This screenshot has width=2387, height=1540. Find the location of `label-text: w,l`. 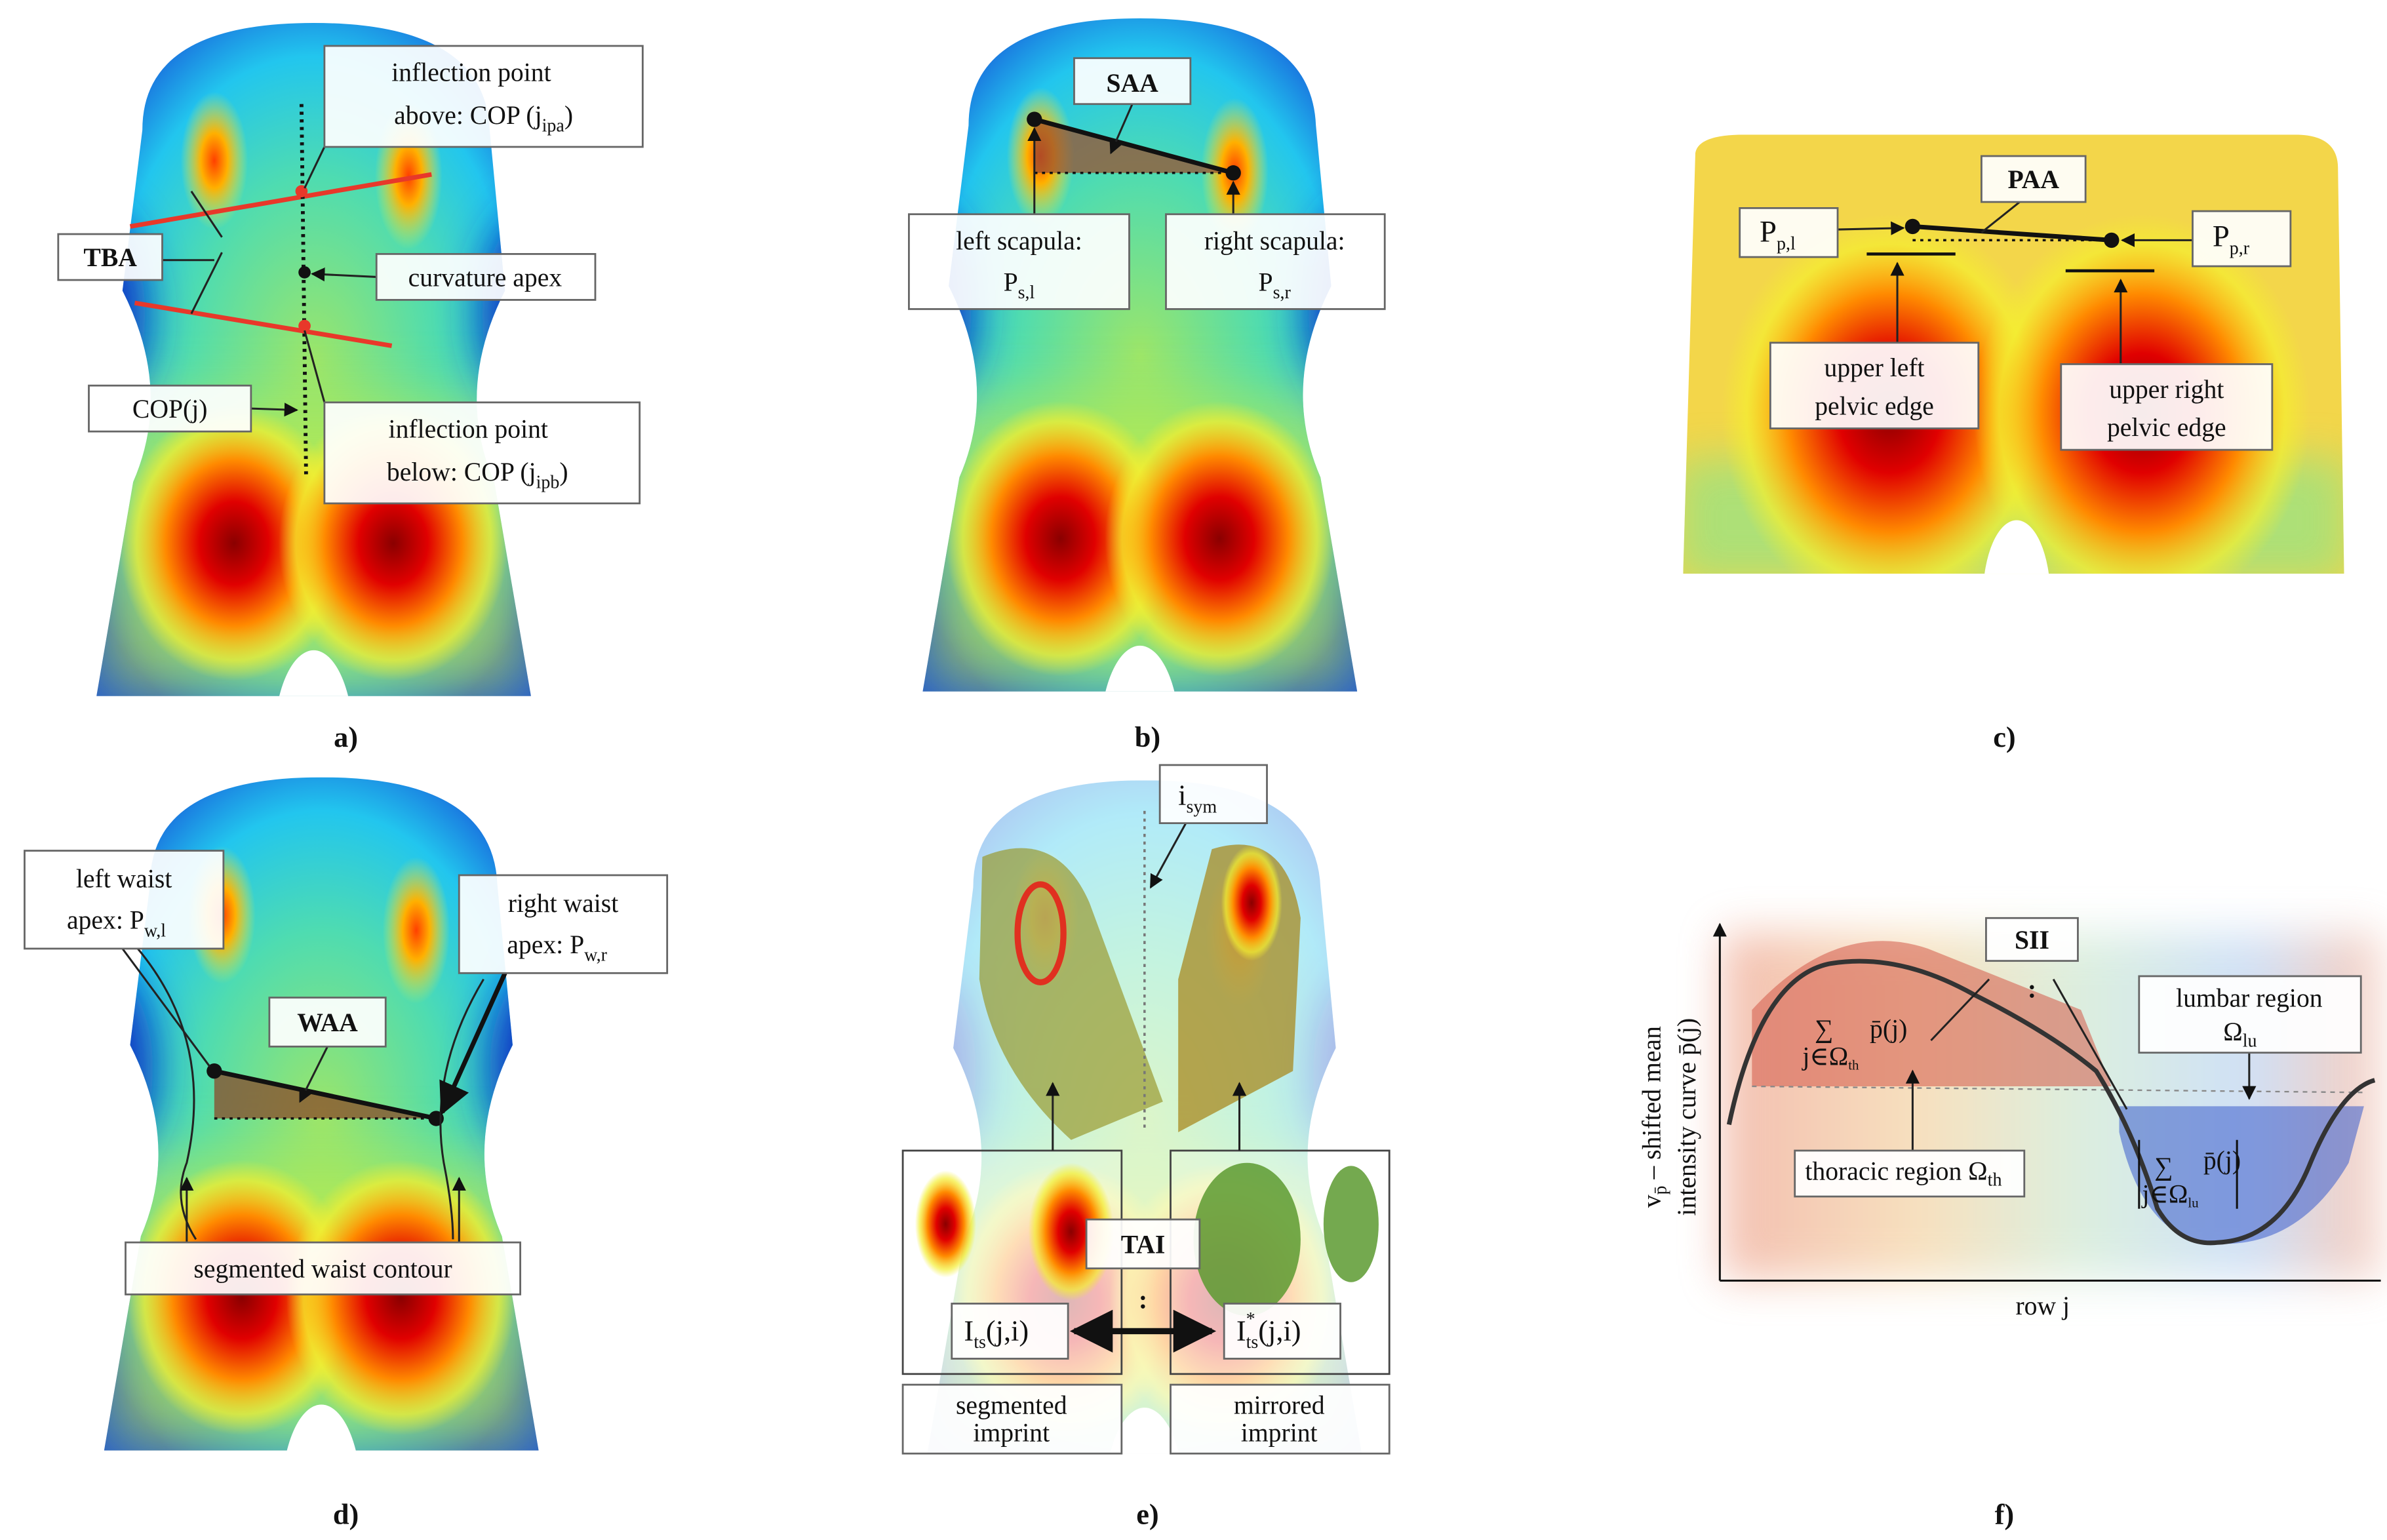

label-text: w,l is located at coordinates (155, 930).